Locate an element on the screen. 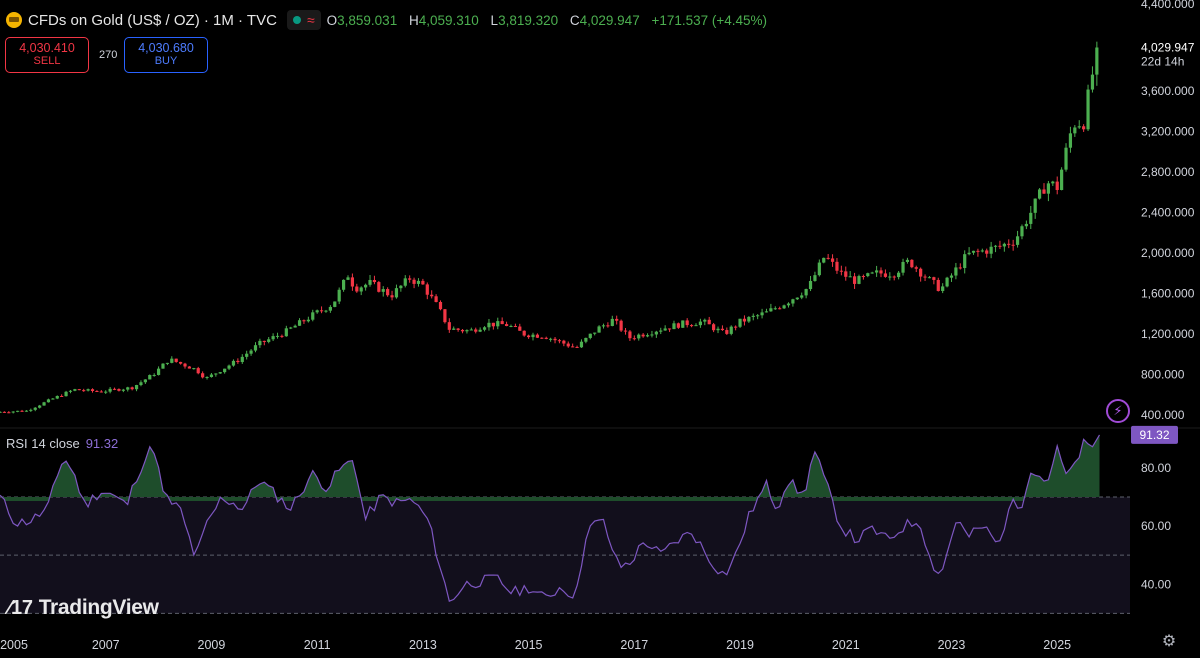 This screenshot has height=658, width=1200. buy-button: 4,030.680 BUY is located at coordinates (166, 55).